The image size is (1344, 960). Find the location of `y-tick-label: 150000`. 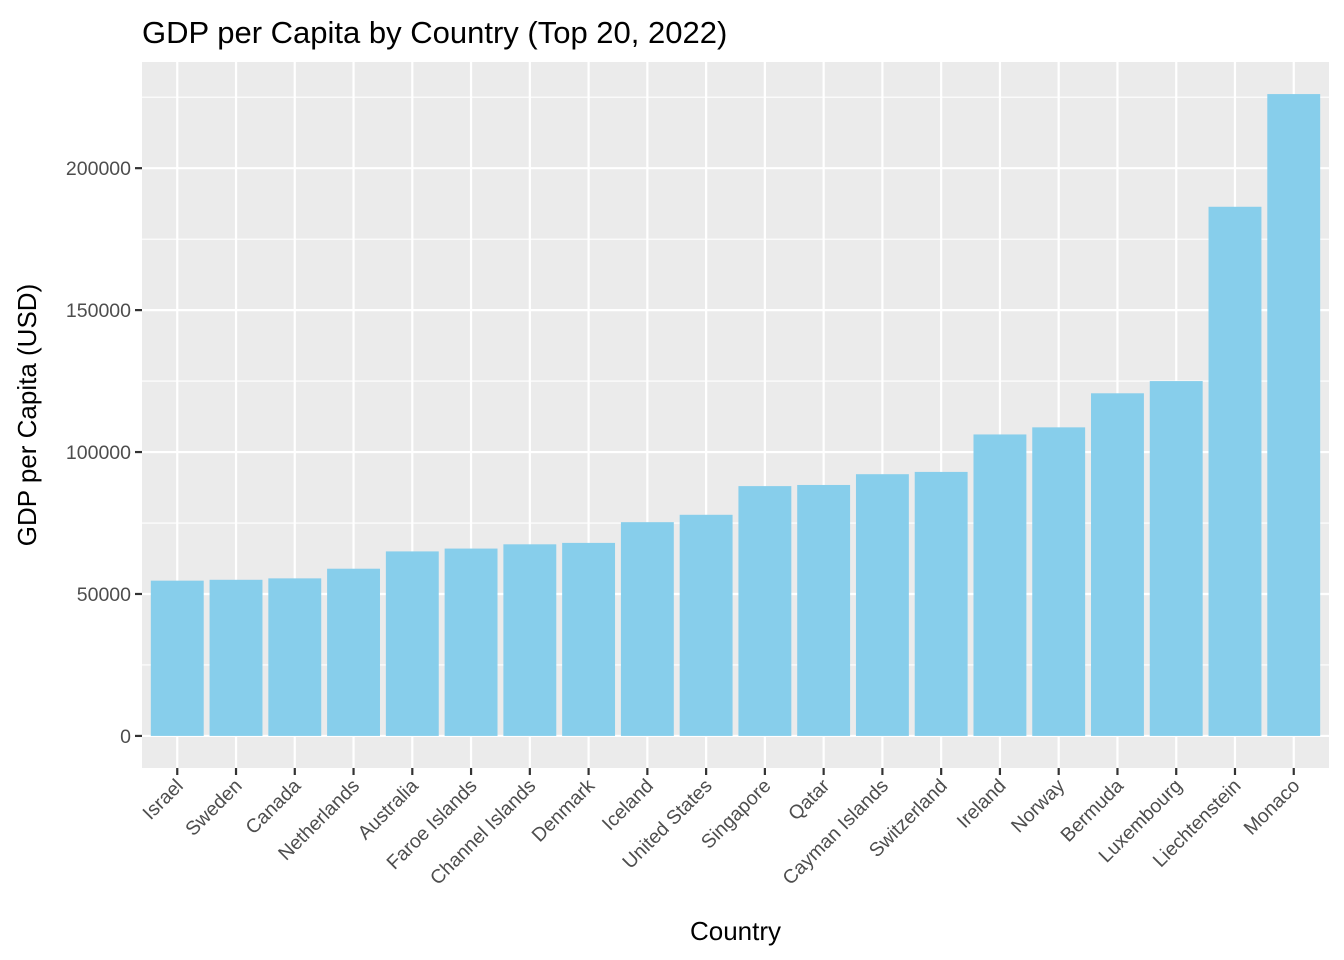

y-tick-label: 150000 is located at coordinates (98, 311).